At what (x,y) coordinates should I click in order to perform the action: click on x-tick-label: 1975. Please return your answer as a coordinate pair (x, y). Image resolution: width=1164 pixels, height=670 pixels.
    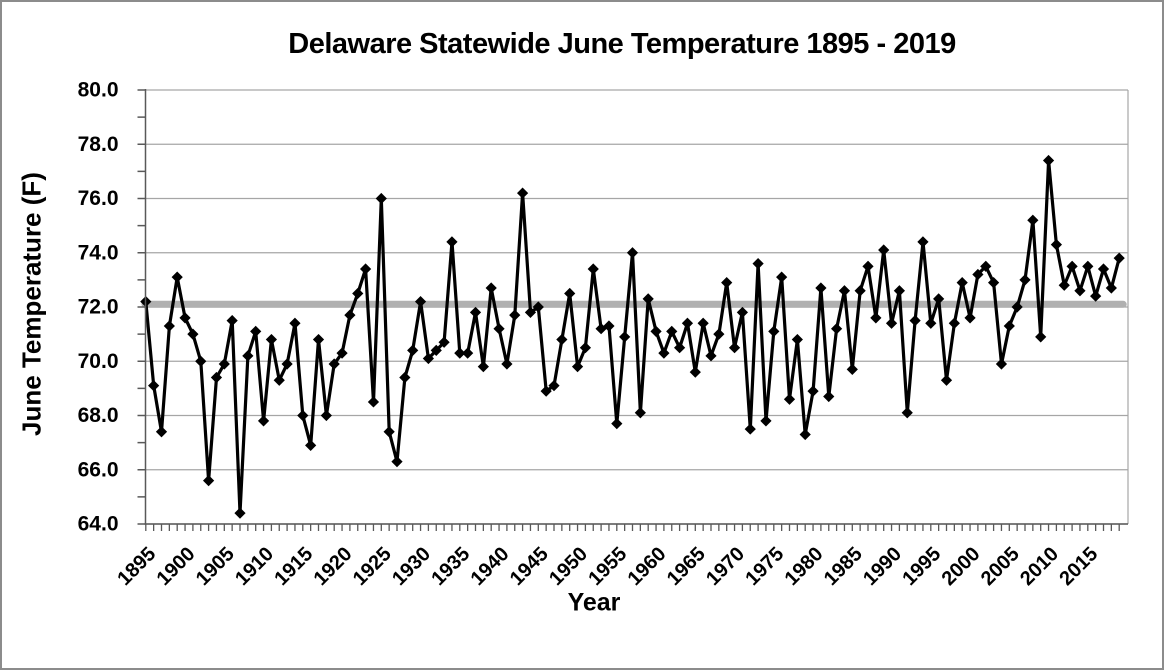
    Looking at the image, I should click on (764, 566).